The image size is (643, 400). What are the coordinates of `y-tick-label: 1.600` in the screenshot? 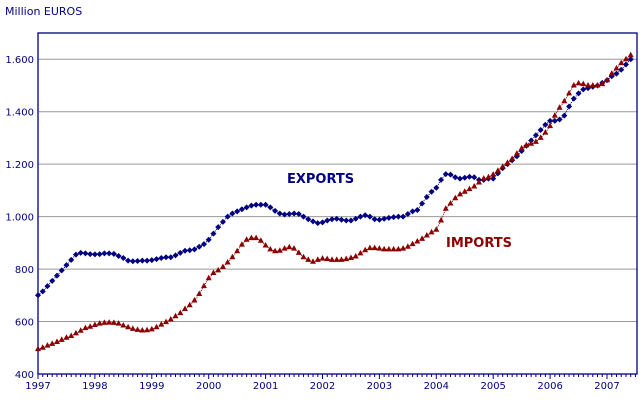 It's located at (19, 60).